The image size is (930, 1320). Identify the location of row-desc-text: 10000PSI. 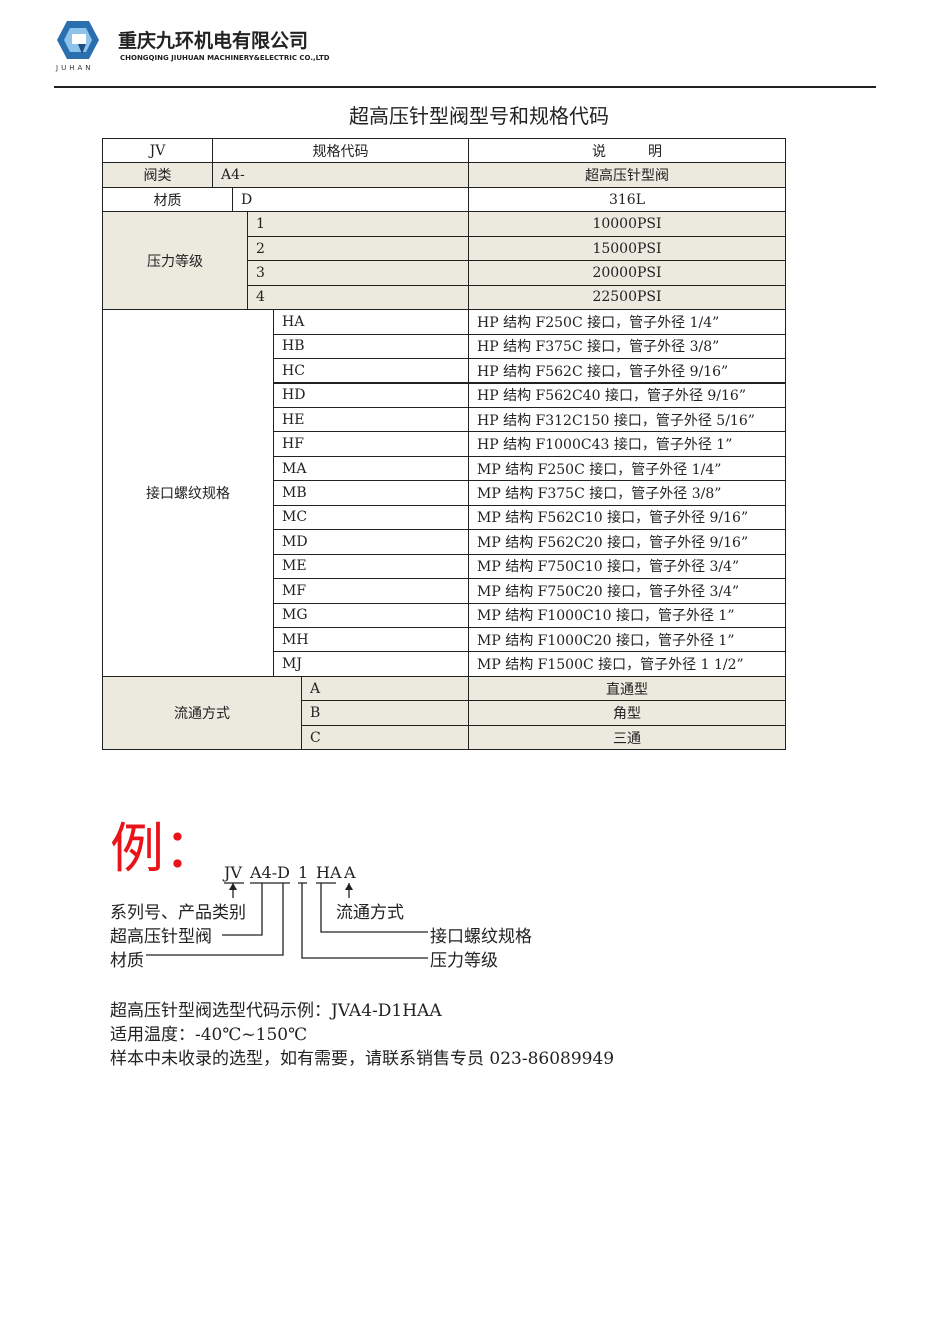
(627, 224).